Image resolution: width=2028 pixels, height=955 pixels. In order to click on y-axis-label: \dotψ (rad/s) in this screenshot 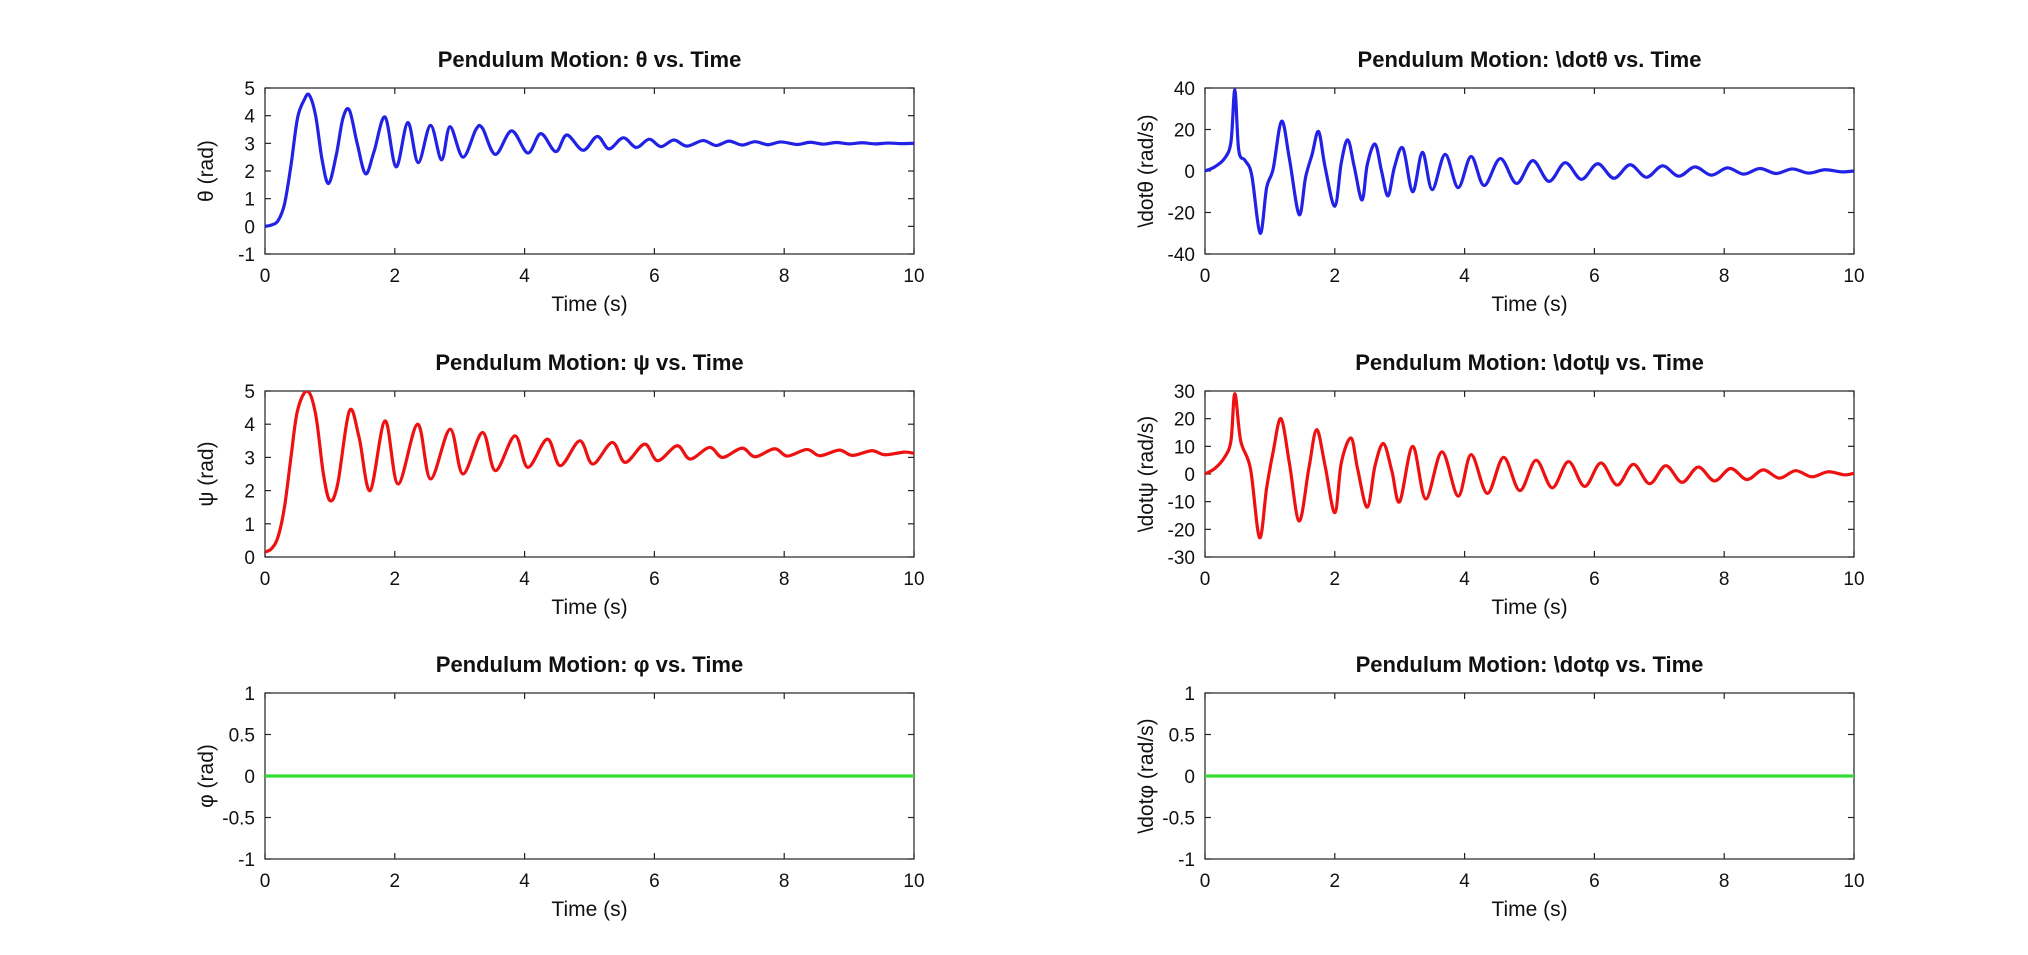, I will do `click(1146, 474)`.